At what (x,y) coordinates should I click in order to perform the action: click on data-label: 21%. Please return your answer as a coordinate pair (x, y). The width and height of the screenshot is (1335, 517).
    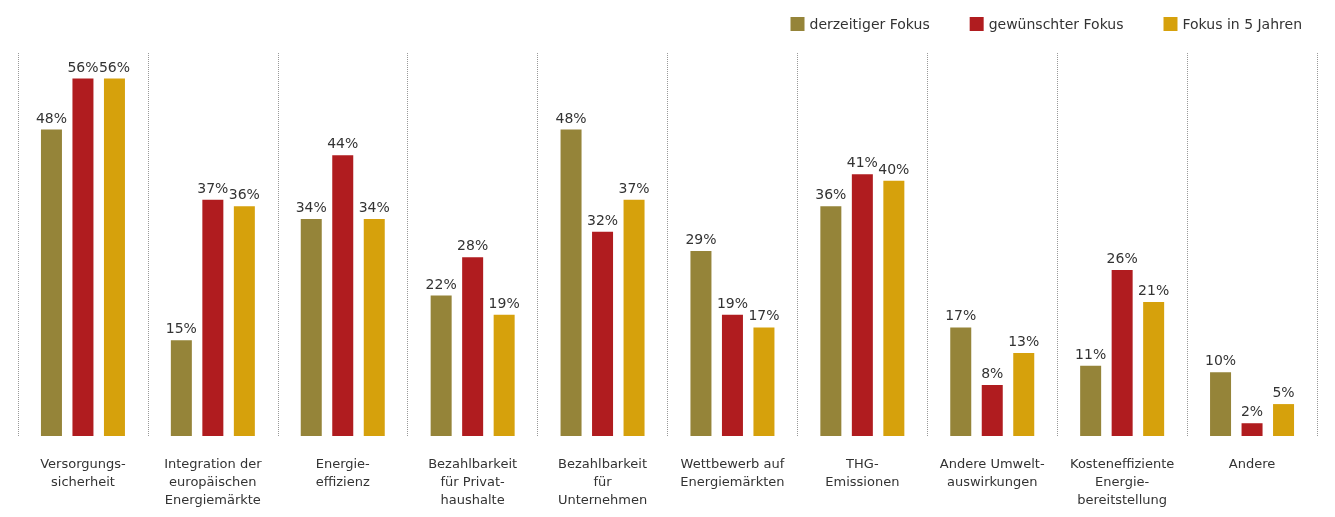
    Looking at the image, I should click on (1154, 289).